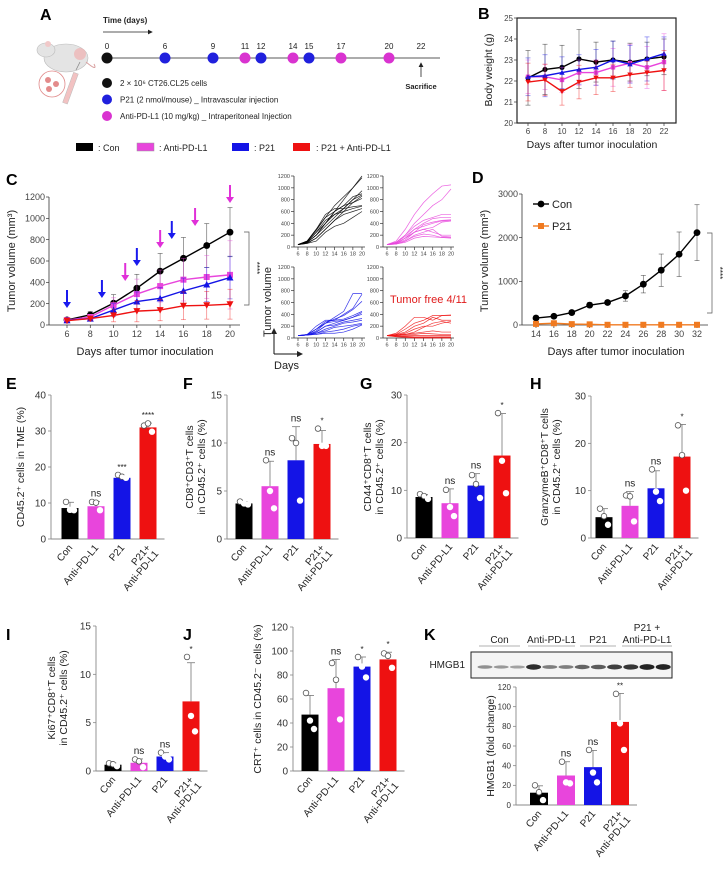 This screenshot has height=872, width=728. Describe the element at coordinates (562, 227) in the screenshot. I see `legend-label: P21` at that location.